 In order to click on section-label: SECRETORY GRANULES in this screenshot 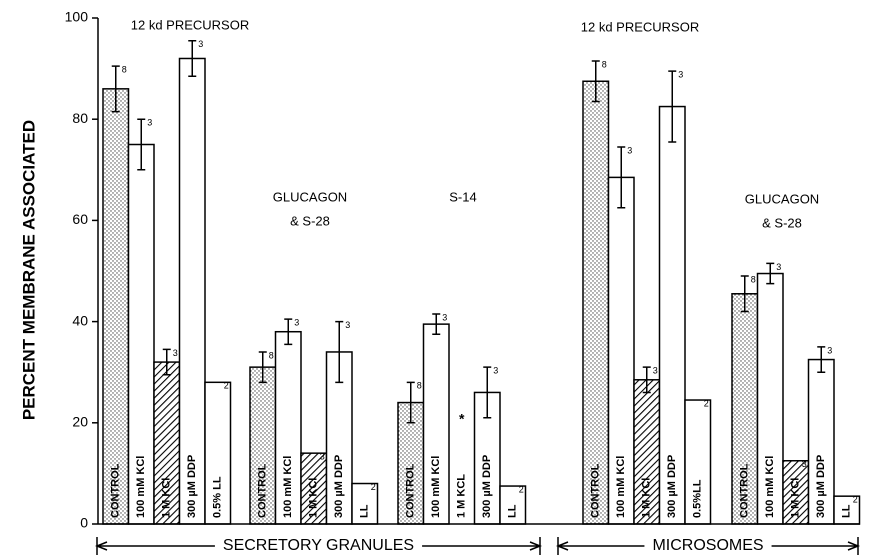, I will do `click(318, 545)`.